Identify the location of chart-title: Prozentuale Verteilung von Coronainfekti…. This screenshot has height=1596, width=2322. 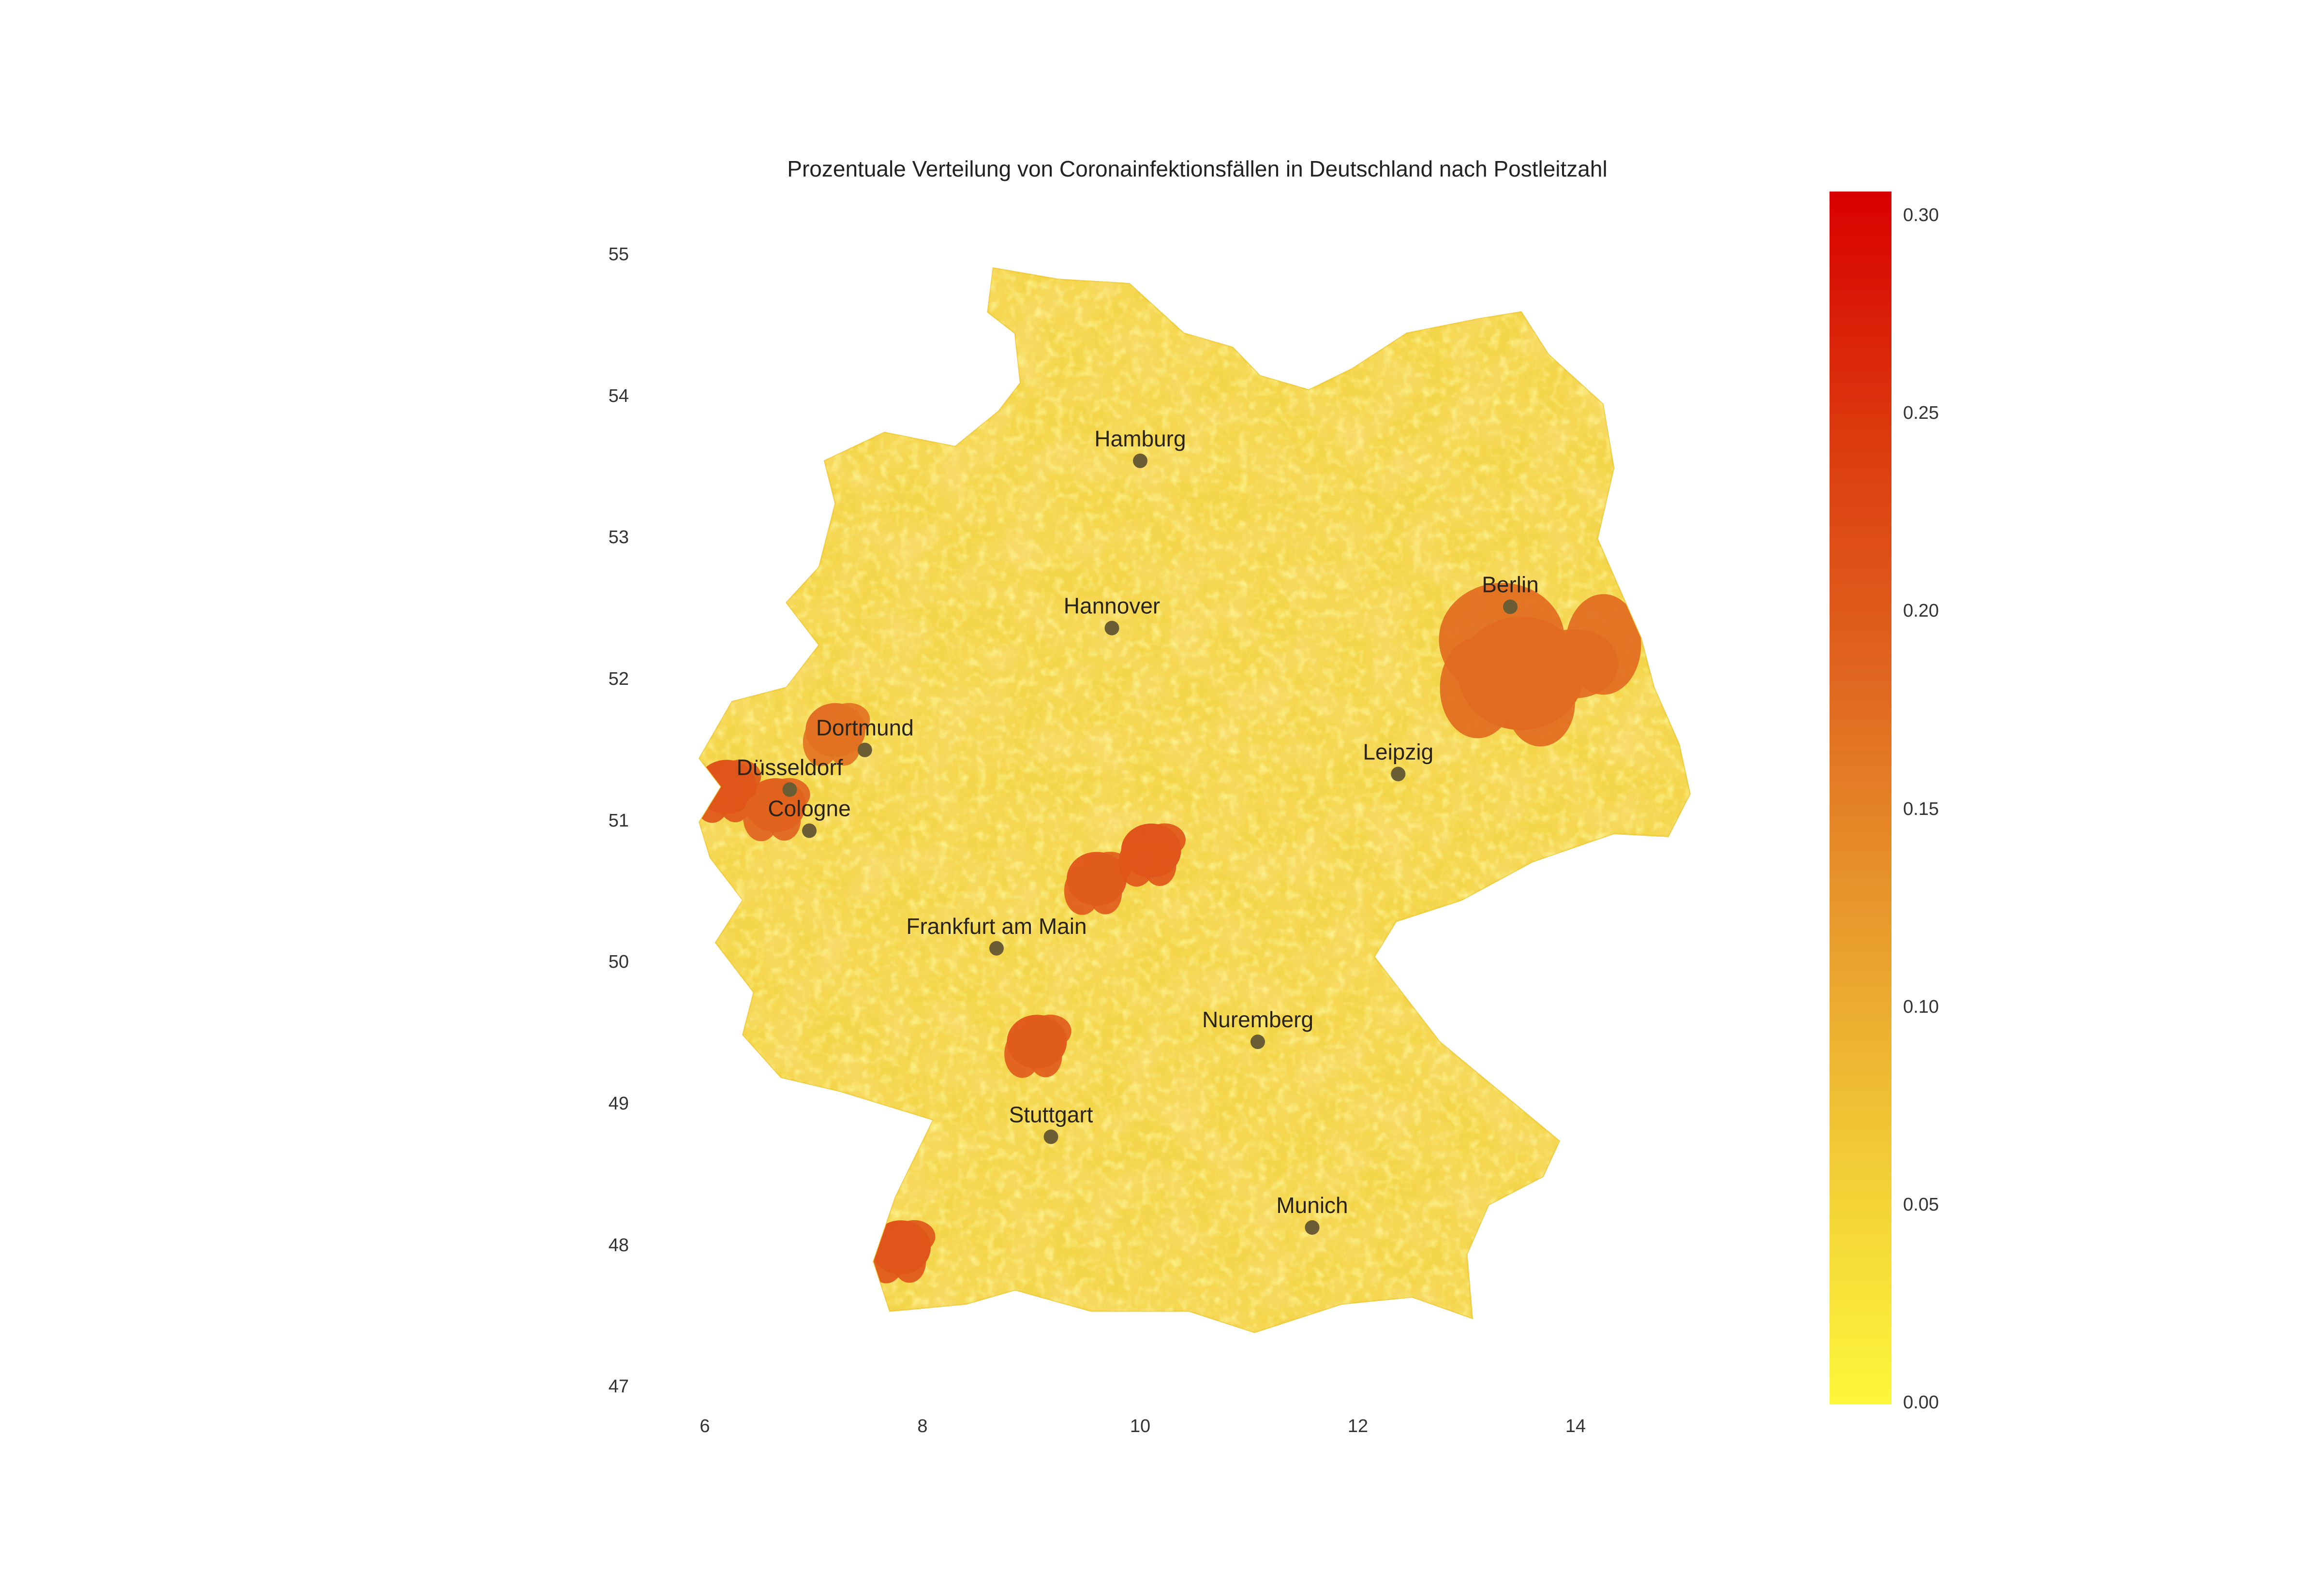
(1197, 168).